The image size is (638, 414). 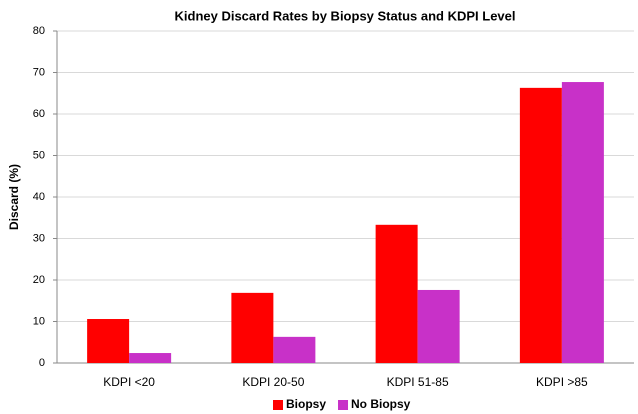 I want to click on y-tick-label: 50, so click(x=39, y=155).